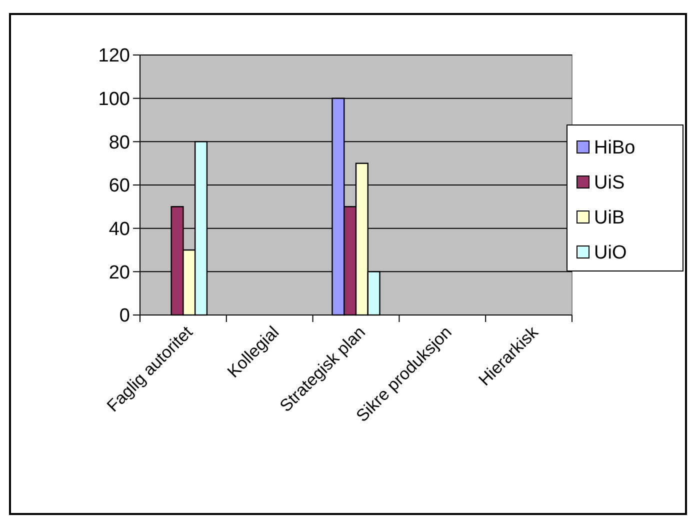 This screenshot has width=688, height=516. Describe the element at coordinates (124, 316) in the screenshot. I see `y-tick-label: 0` at that location.